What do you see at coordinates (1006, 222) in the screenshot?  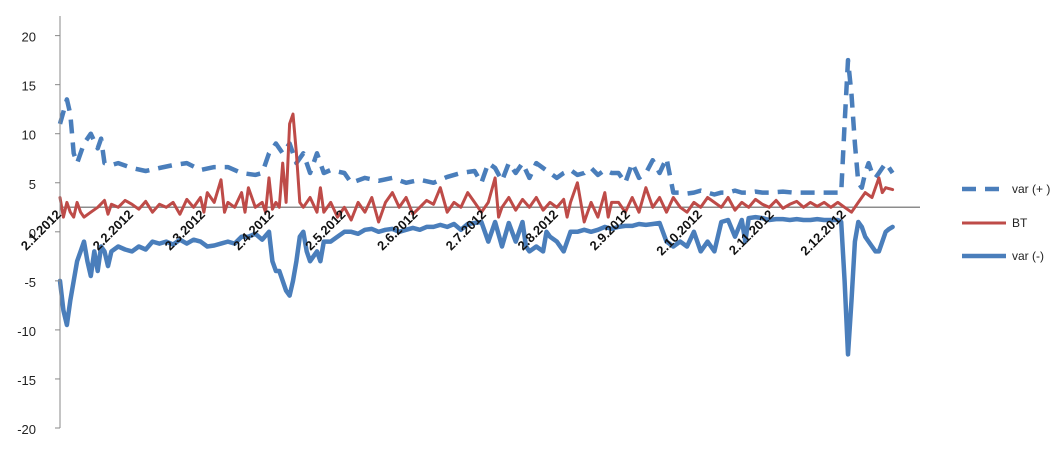 I see `legend: var (+ ) BT var (-)` at bounding box center [1006, 222].